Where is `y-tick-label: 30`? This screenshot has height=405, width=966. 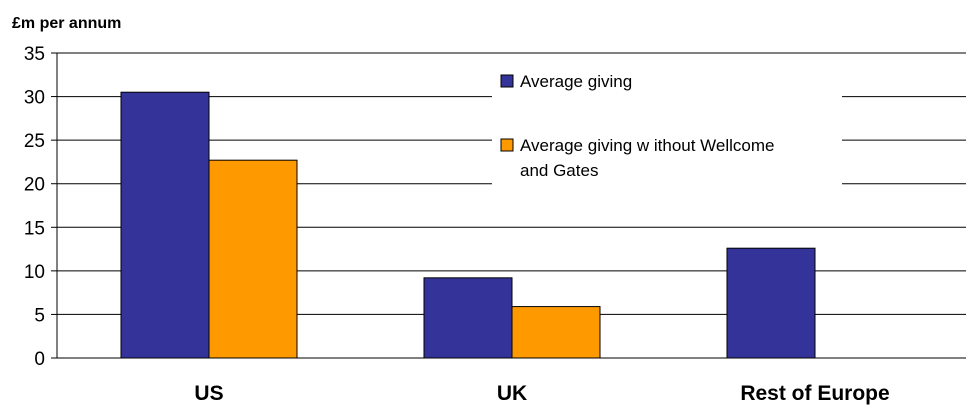 y-tick-label: 30 is located at coordinates (34, 98).